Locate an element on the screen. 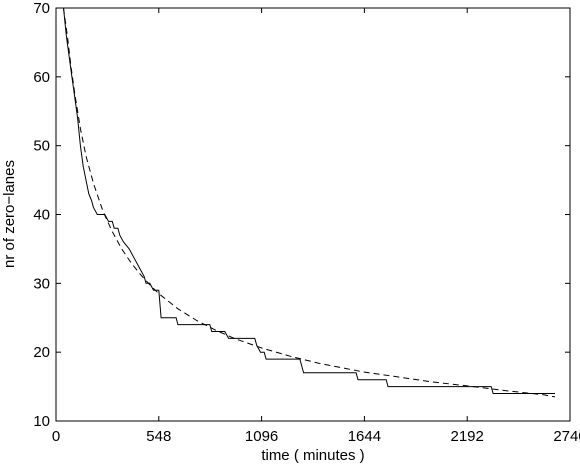 The image size is (580, 464). x-tick-label: 0 is located at coordinates (56, 436).